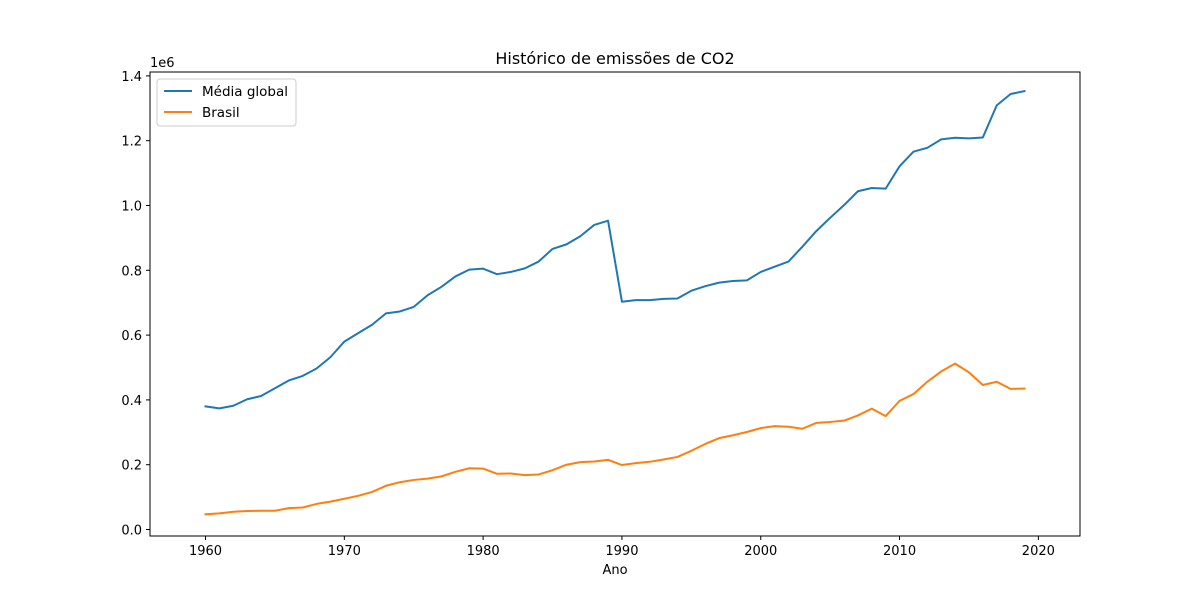 The image size is (1200, 600). Describe the element at coordinates (205, 551) in the screenshot. I see `x-tick-label: 1960` at that location.